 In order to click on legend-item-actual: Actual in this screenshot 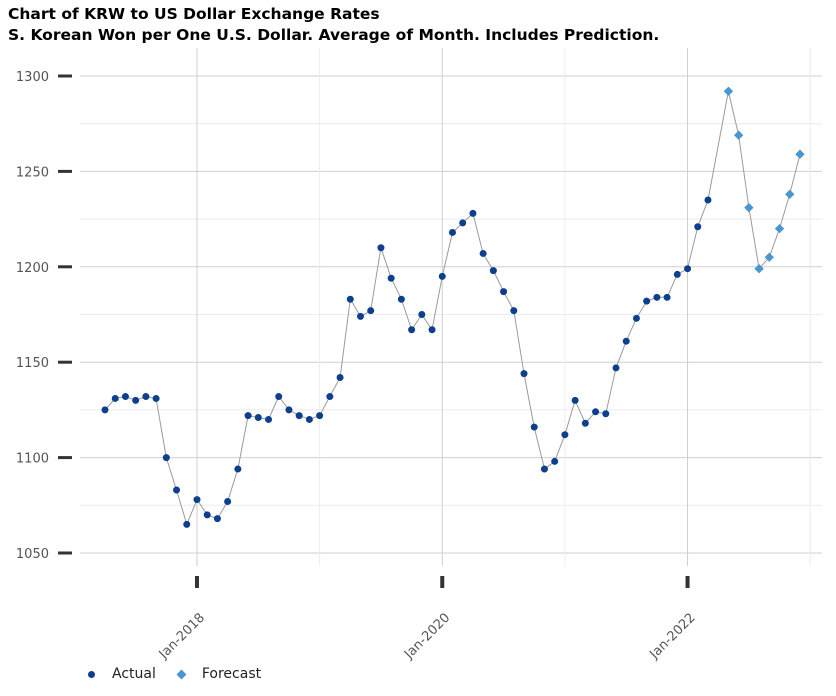, I will do `click(122, 674)`.